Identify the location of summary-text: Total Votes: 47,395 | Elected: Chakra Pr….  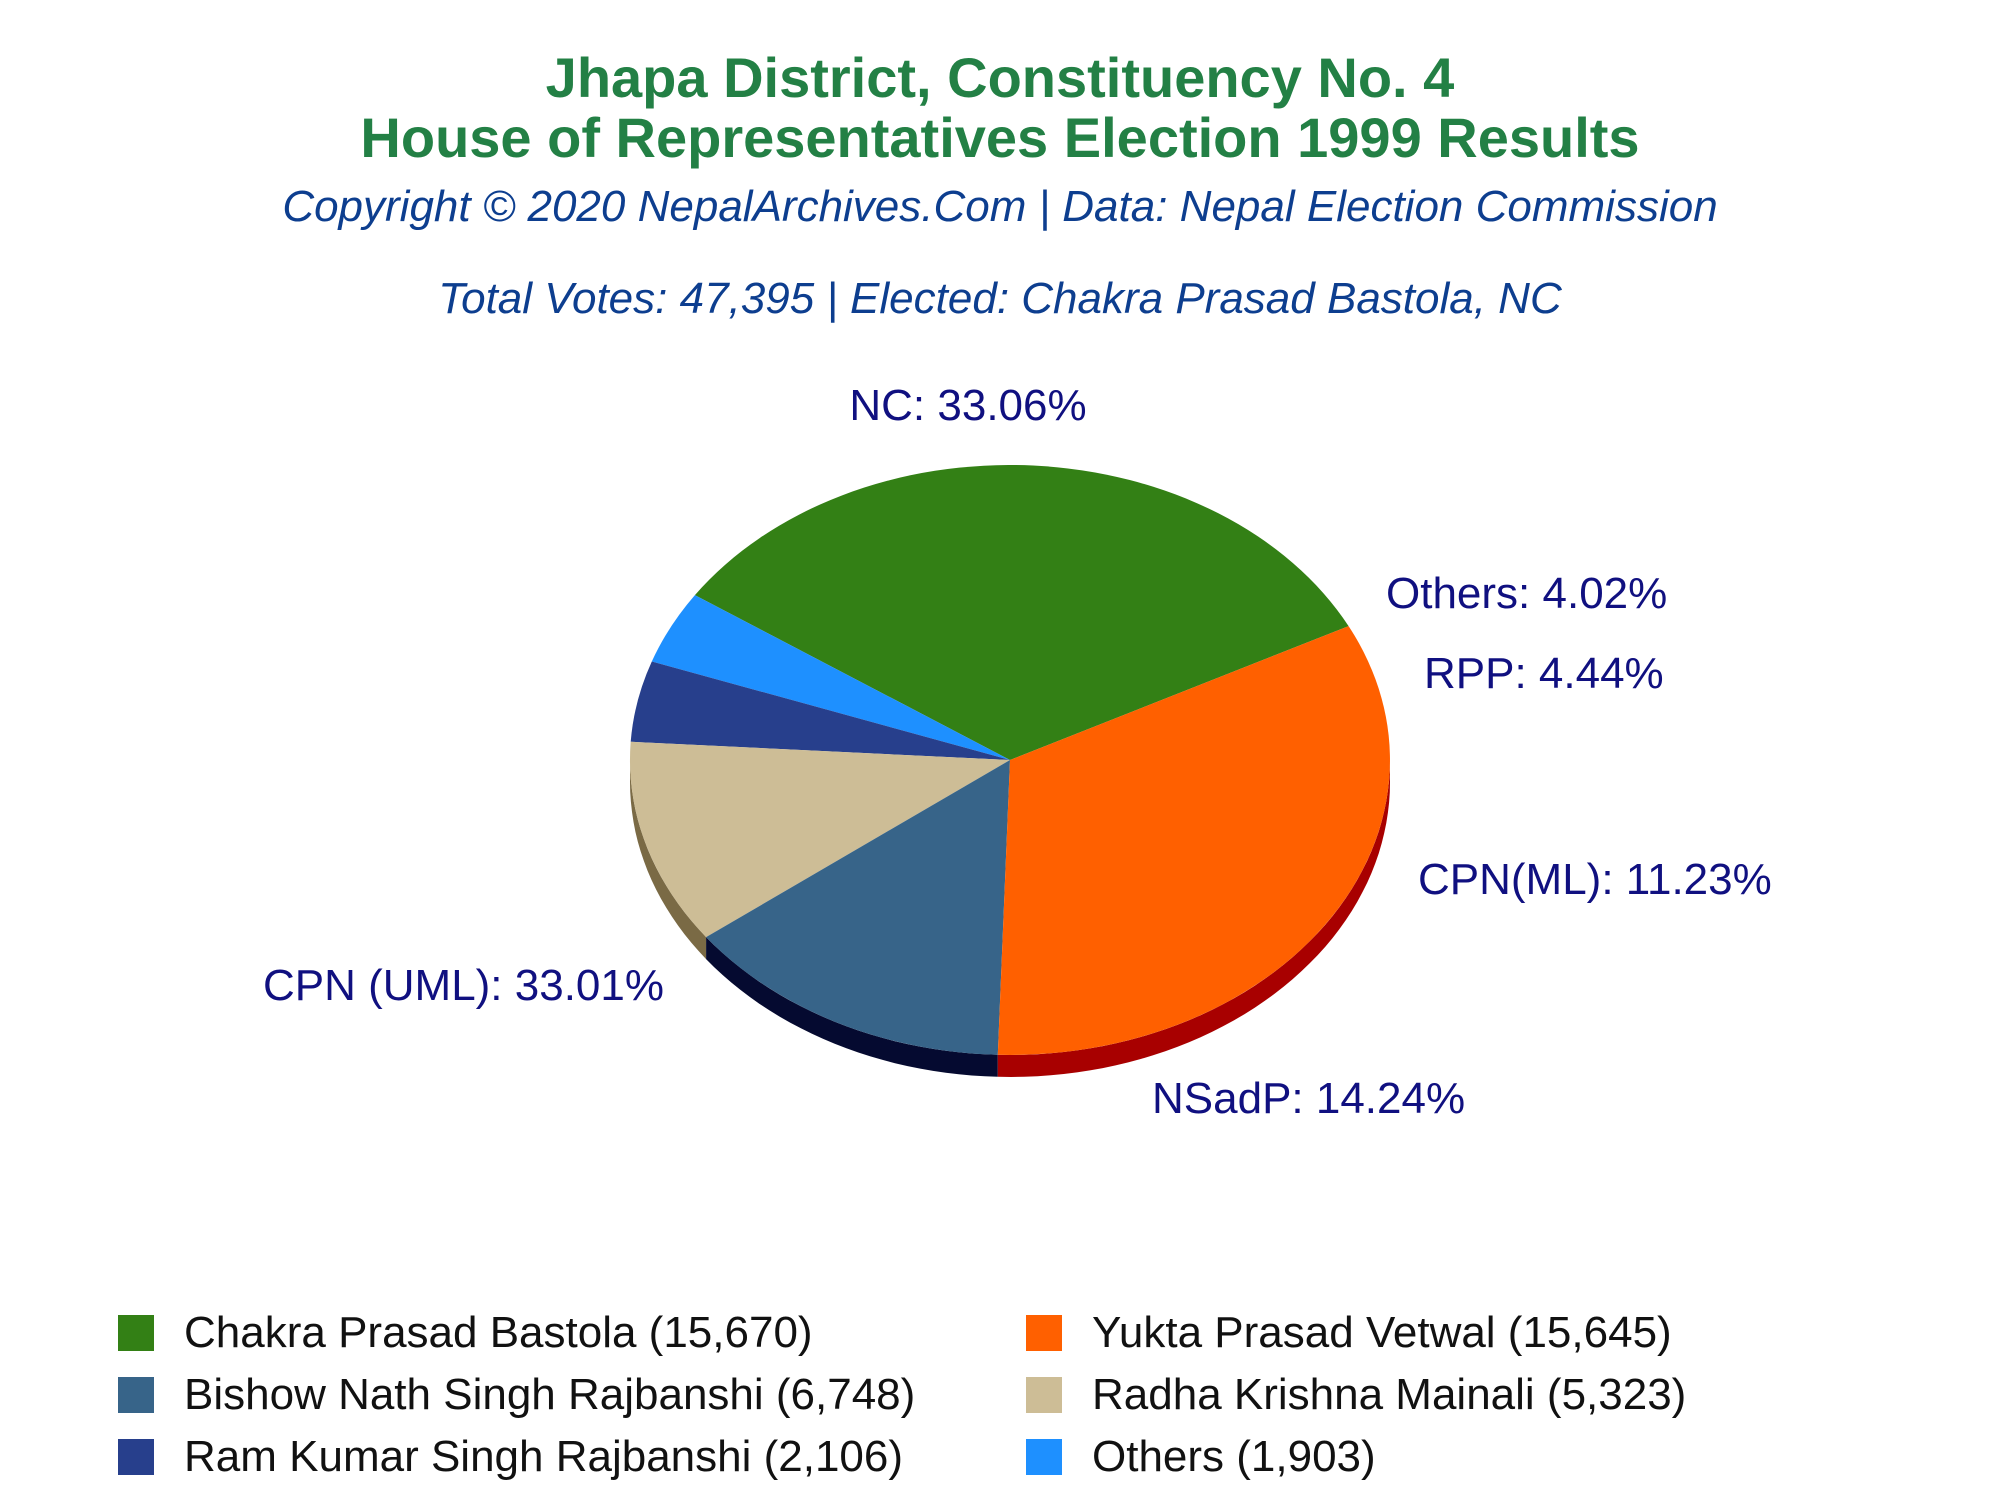
(1000, 298).